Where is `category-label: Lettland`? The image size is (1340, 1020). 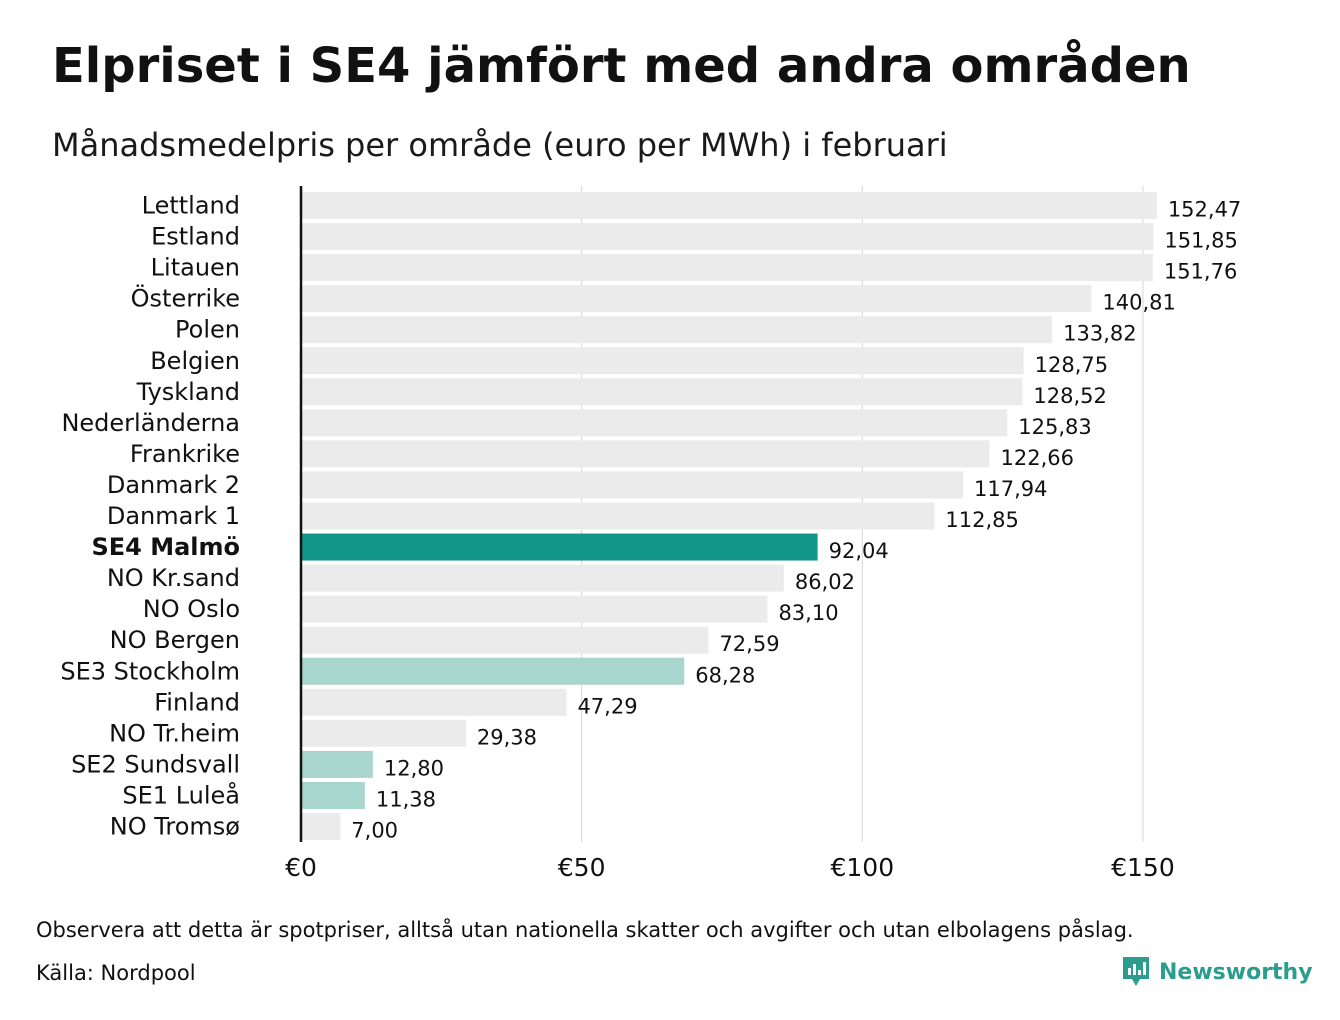
category-label: Lettland is located at coordinates (191, 206).